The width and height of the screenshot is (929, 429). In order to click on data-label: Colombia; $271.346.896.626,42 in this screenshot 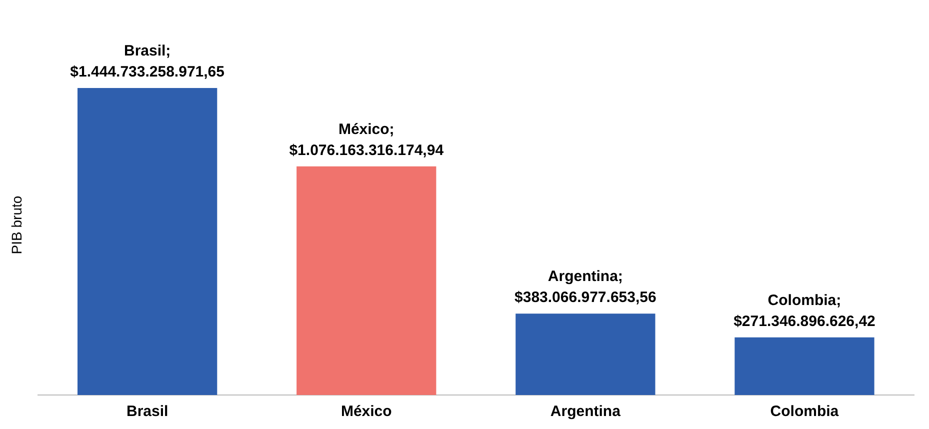, I will do `click(805, 311)`.